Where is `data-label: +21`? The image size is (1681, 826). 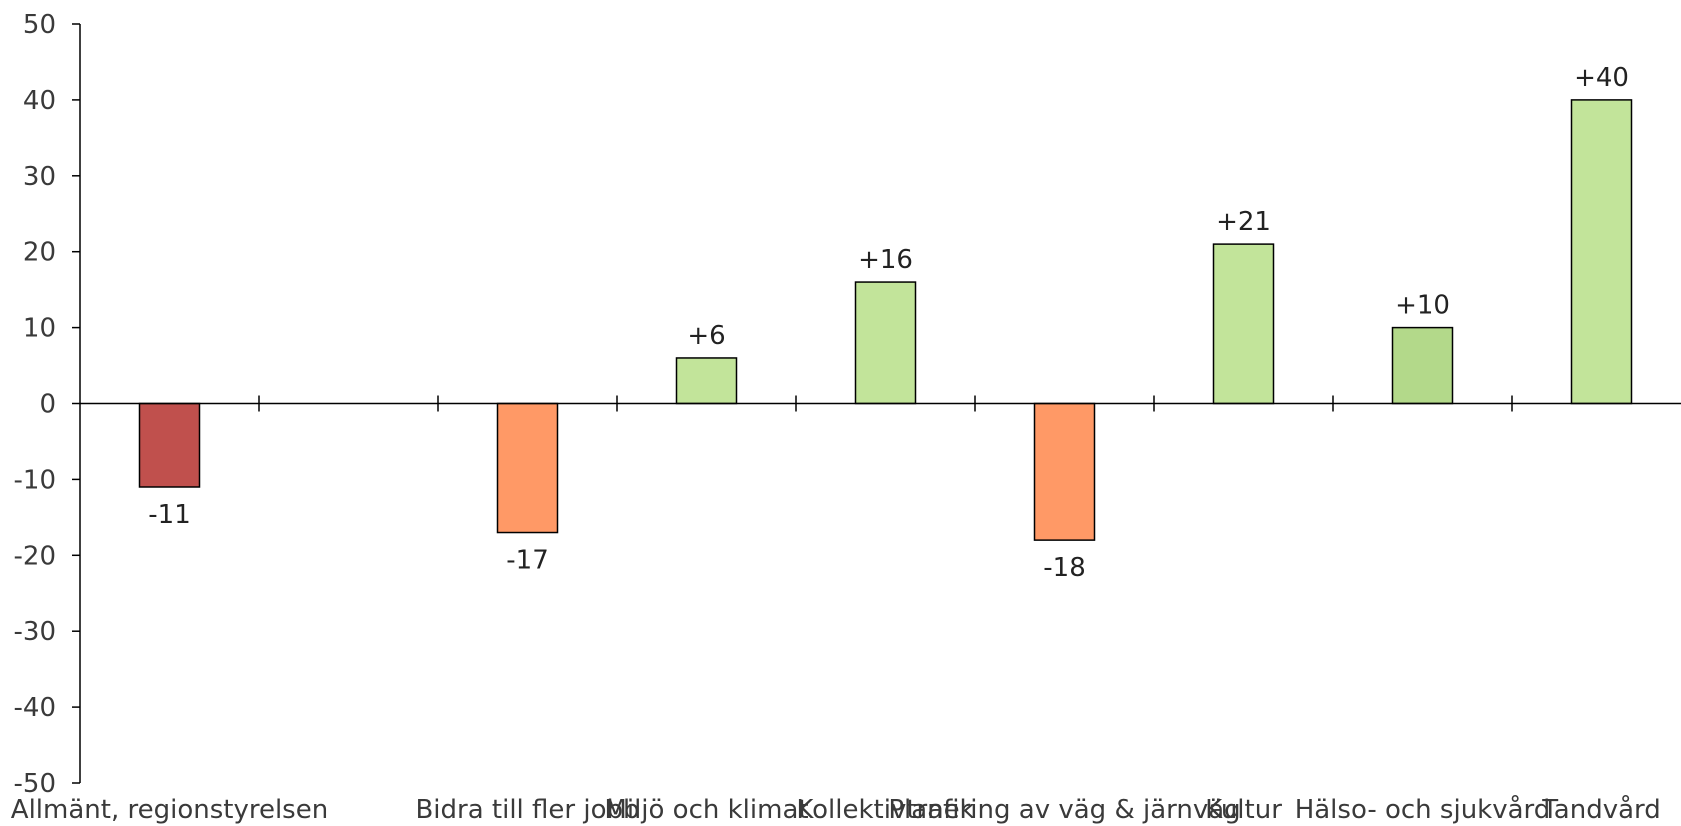 data-label: +21 is located at coordinates (1243, 222).